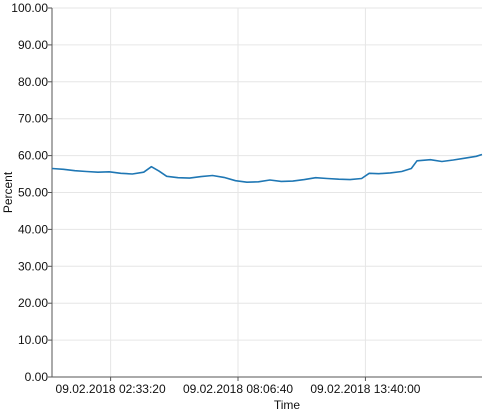 Image resolution: width=485 pixels, height=417 pixels. Describe the element at coordinates (33, 303) in the screenshot. I see `y-tick-label: 20.00` at that location.